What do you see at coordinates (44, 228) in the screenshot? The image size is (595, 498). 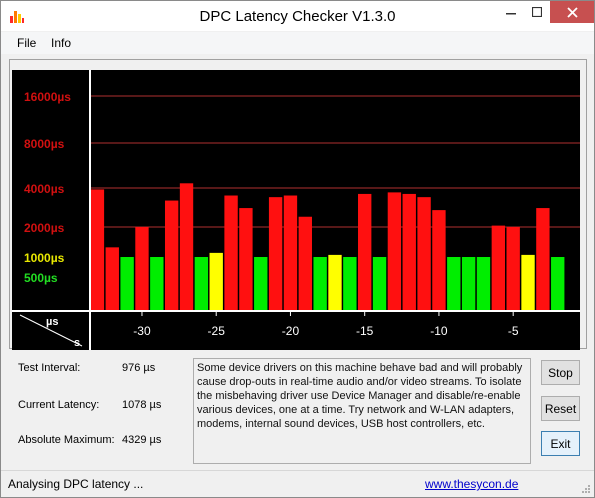 I see `y-label-3: 2000µs` at bounding box center [44, 228].